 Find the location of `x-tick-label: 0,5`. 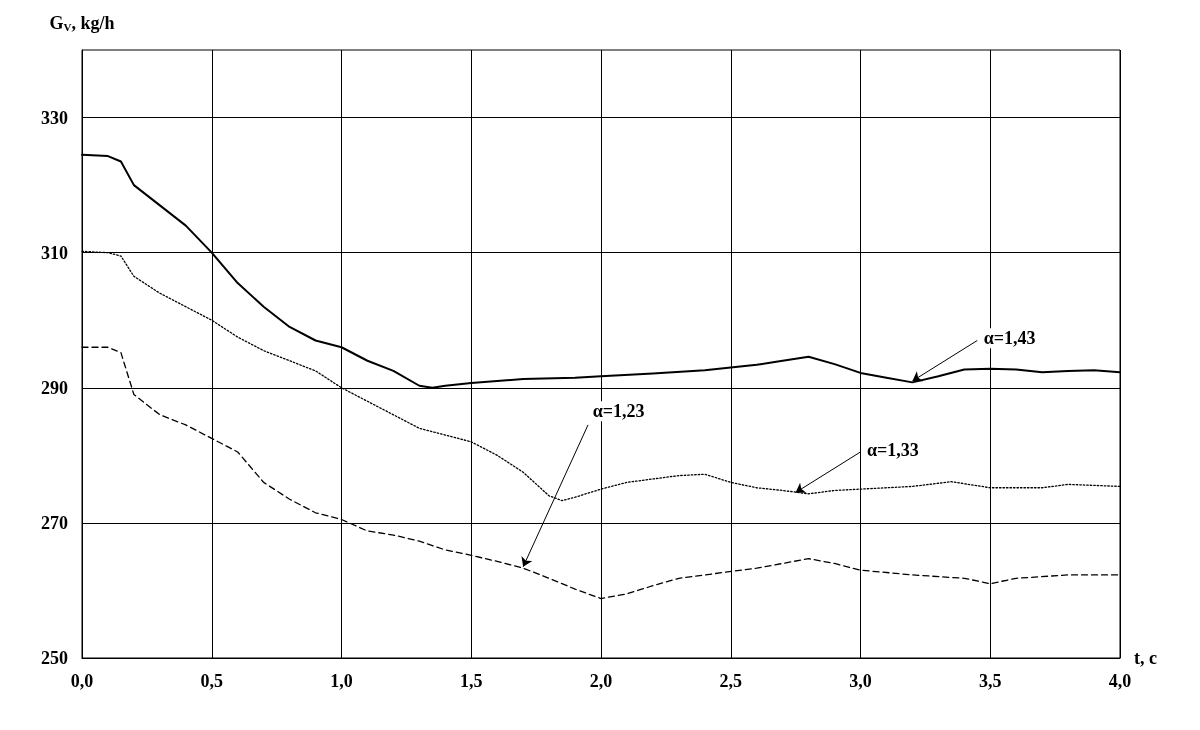

x-tick-label: 0,5 is located at coordinates (211, 681).